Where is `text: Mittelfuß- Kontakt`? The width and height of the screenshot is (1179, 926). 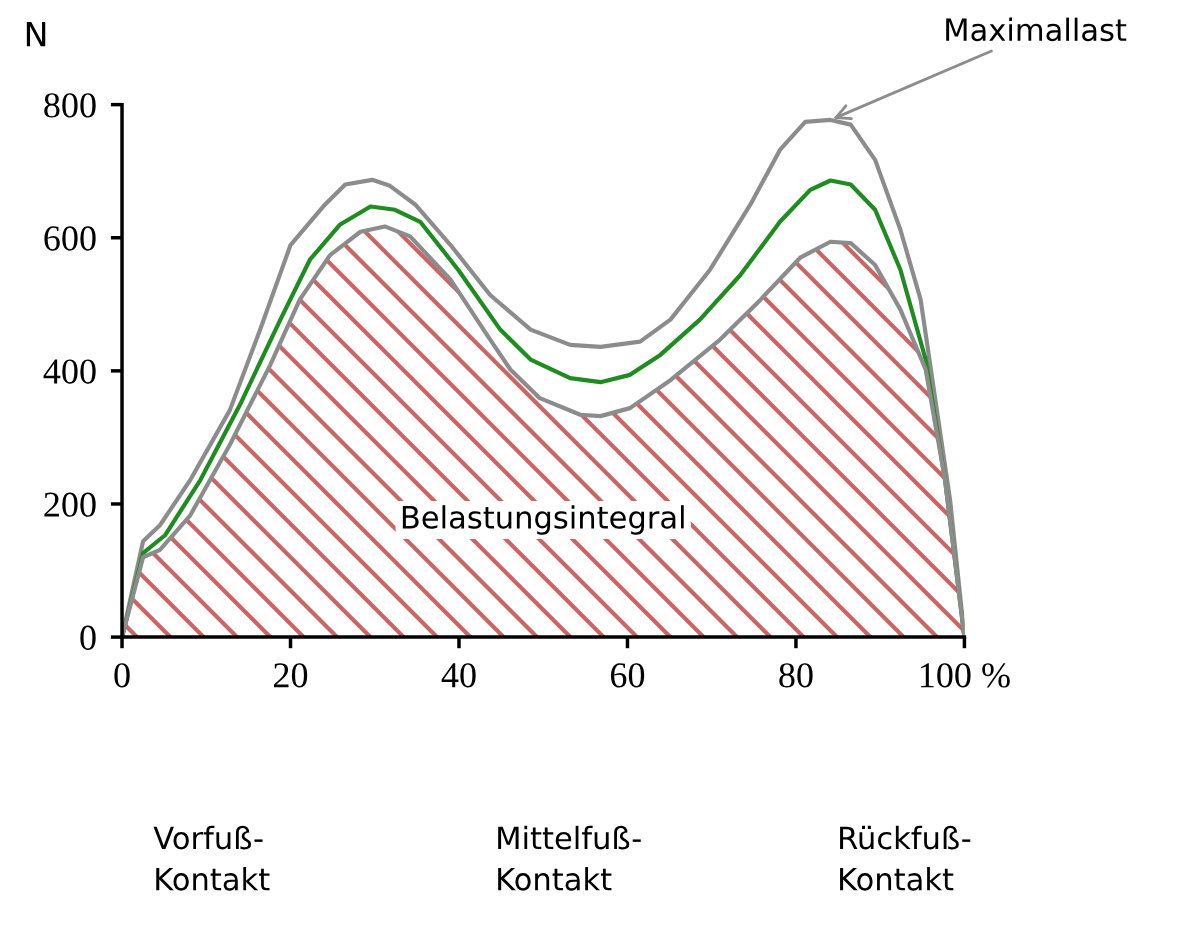
text: Mittelfuß- Kontakt is located at coordinates (569, 858).